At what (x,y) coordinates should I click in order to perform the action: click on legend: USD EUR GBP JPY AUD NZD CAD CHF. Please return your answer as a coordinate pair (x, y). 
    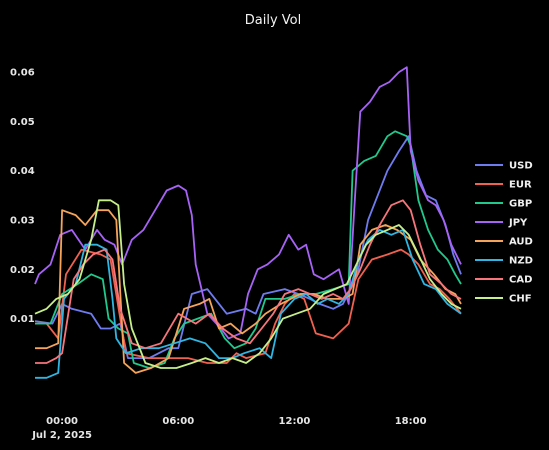
    Looking at the image, I should click on (504, 233).